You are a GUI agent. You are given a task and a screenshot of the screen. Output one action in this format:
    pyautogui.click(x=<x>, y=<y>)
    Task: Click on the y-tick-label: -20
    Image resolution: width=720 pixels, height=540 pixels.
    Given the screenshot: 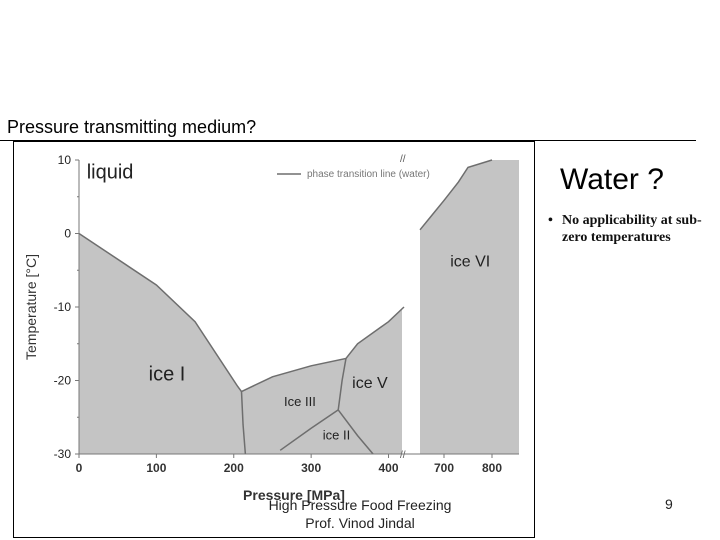 What is the action you would take?
    pyautogui.click(x=63, y=381)
    